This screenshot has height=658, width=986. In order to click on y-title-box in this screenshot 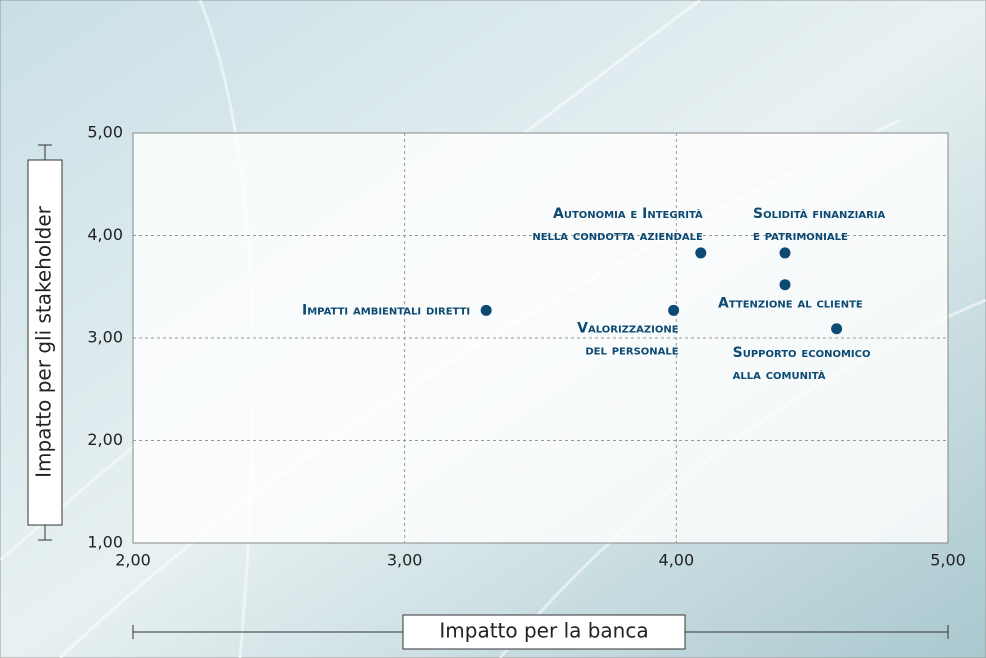, I will do `click(45, 342)`.